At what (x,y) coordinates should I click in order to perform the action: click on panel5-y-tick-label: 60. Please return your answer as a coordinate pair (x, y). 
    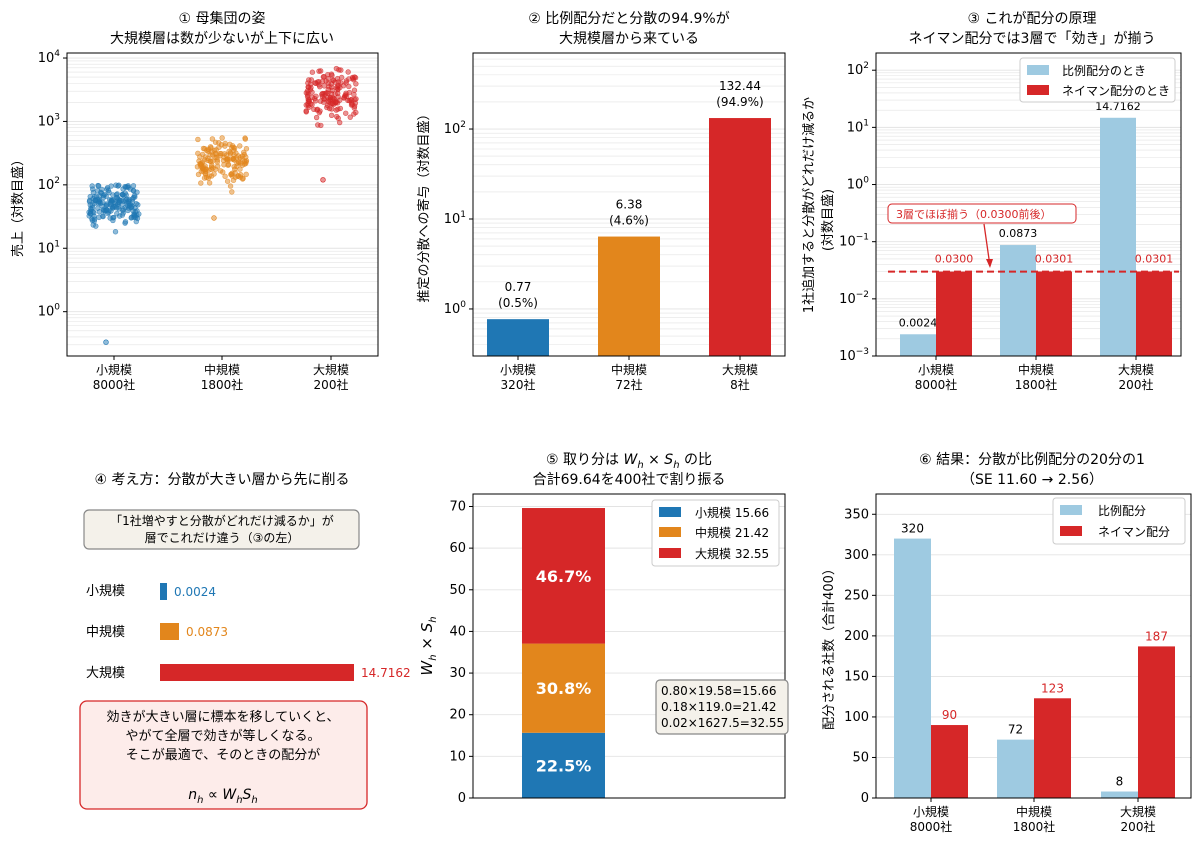
    Looking at the image, I should click on (457, 548).